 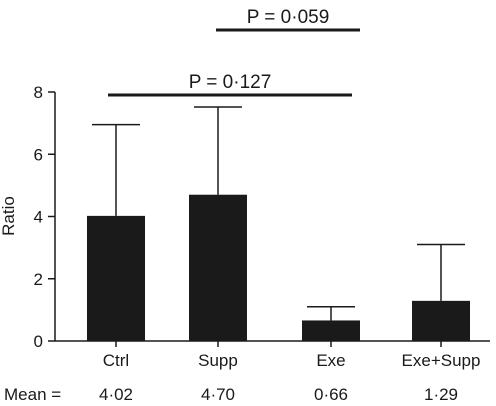 What do you see at coordinates (441, 360) in the screenshot?
I see `x-tick-label: Exe+Supp` at bounding box center [441, 360].